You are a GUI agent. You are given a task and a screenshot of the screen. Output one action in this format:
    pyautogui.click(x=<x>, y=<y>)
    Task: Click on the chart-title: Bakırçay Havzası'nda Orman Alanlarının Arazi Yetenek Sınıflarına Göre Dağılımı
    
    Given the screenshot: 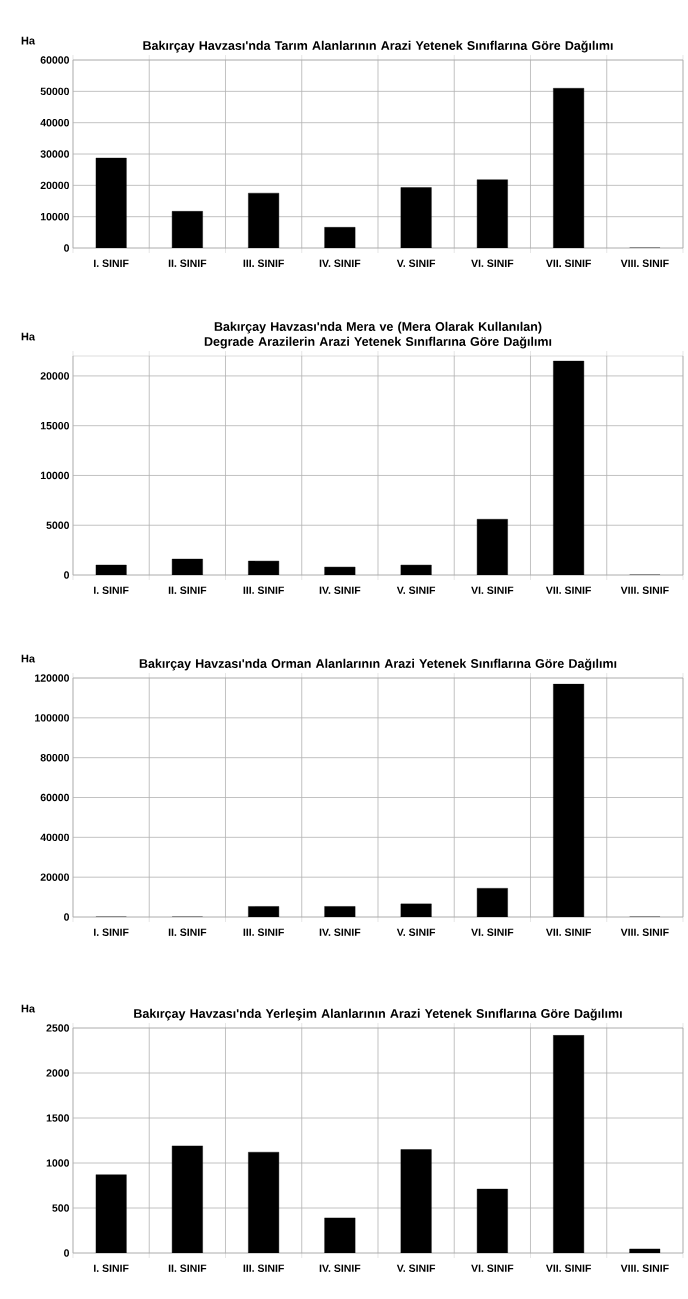 What is the action you would take?
    pyautogui.click(x=378, y=664)
    